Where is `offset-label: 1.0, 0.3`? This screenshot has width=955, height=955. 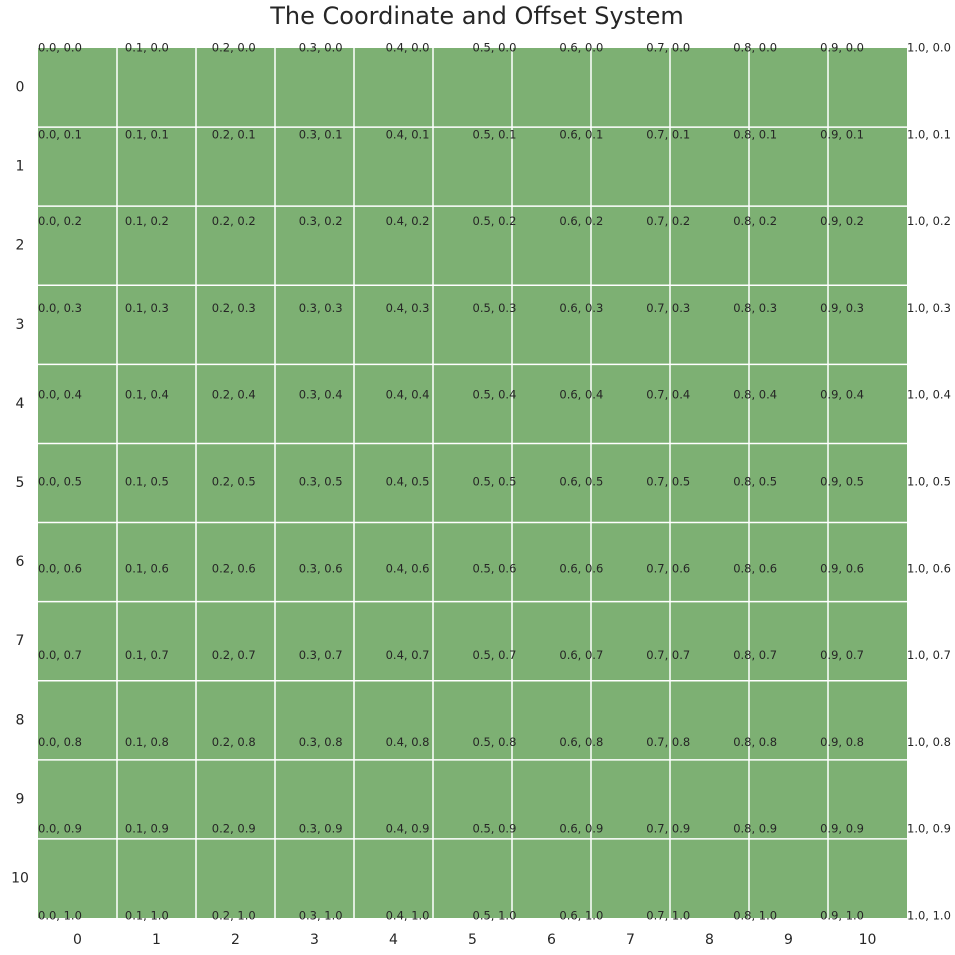
offset-label: 1.0, 0.3 is located at coordinates (929, 308).